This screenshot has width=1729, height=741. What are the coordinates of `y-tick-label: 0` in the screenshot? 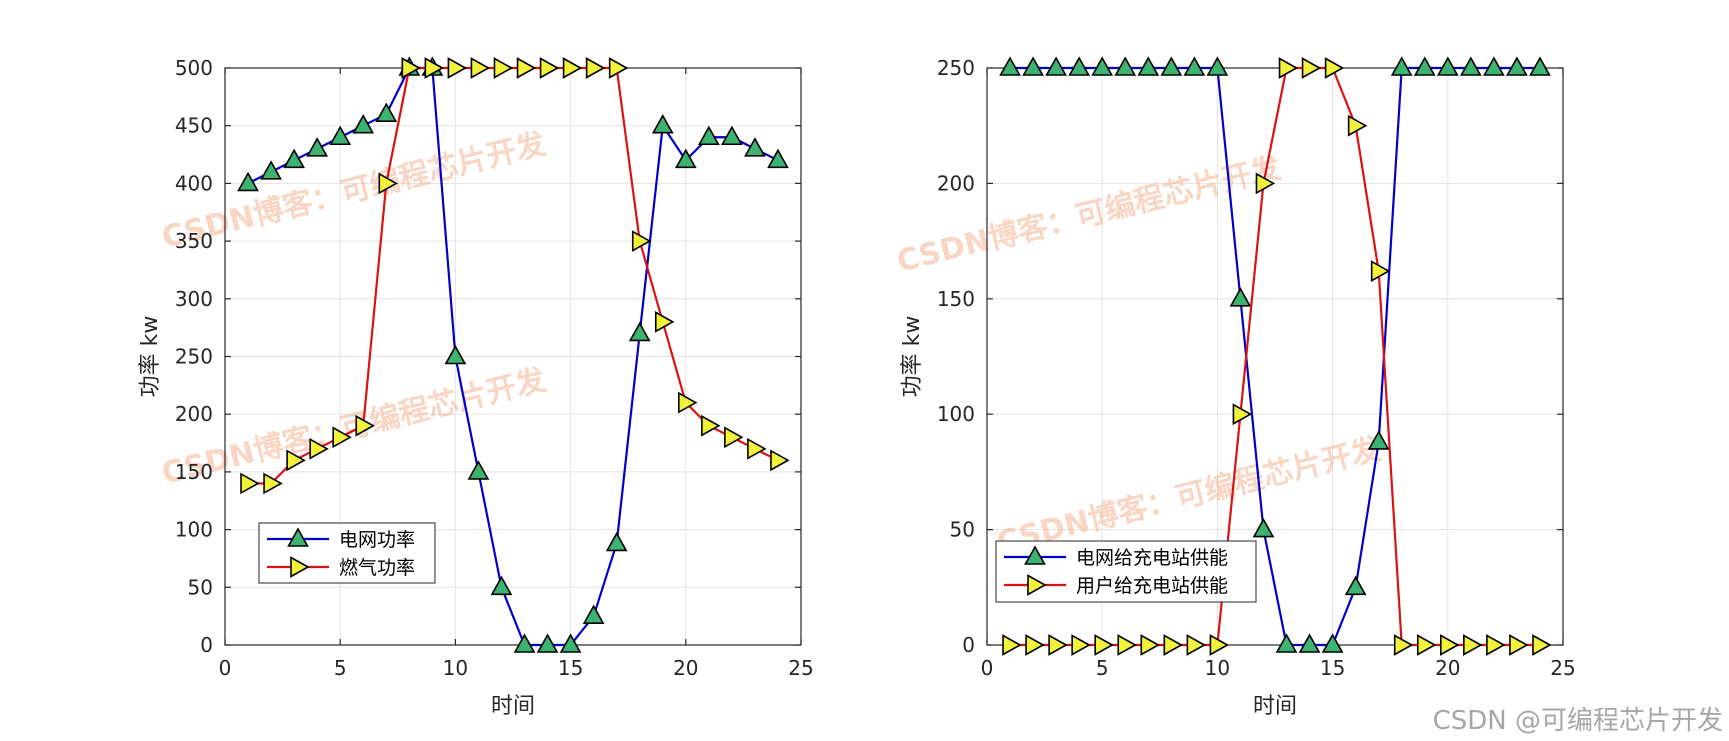 It's located at (968, 645).